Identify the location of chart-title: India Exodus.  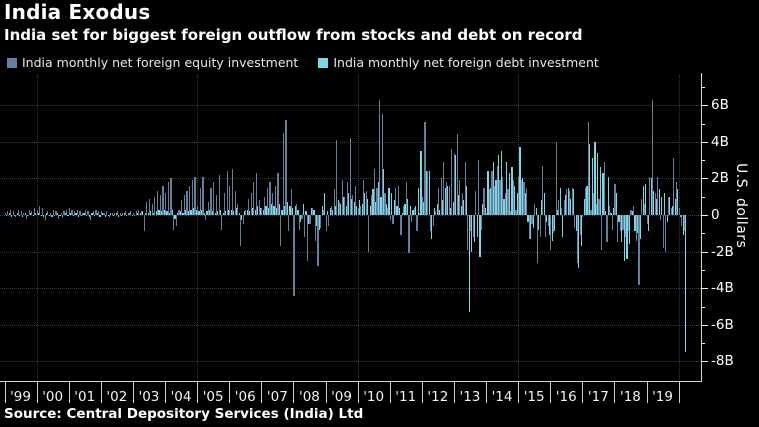
(77, 12).